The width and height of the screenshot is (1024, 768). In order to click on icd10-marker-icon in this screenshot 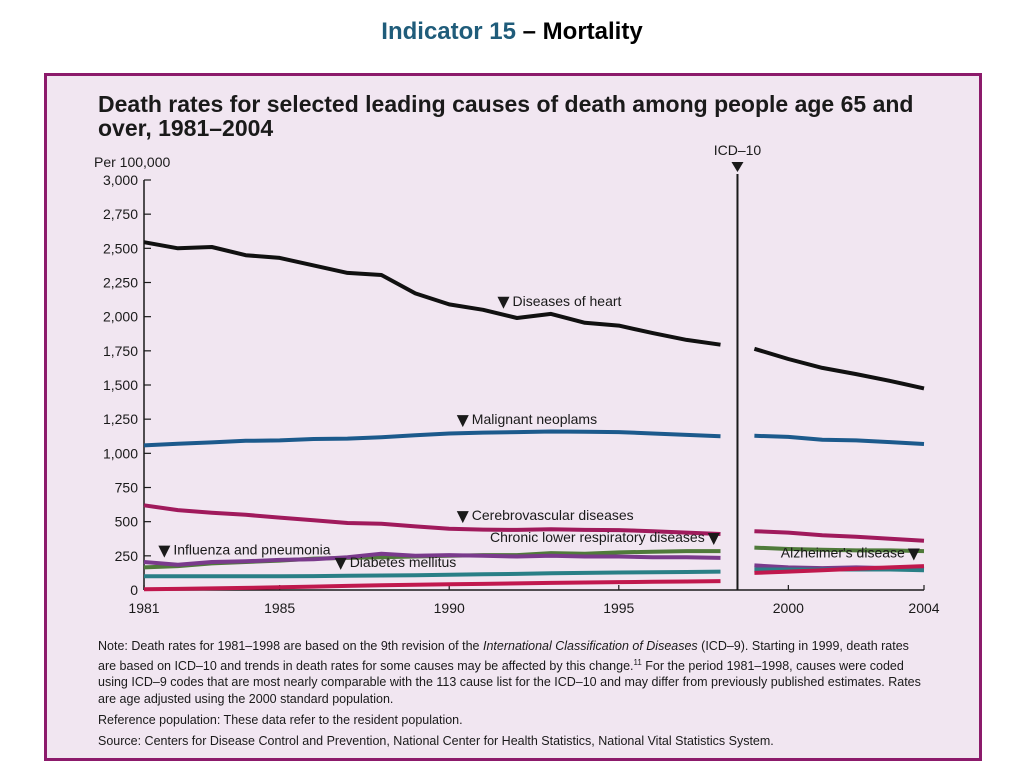, I will do `click(737, 167)`.